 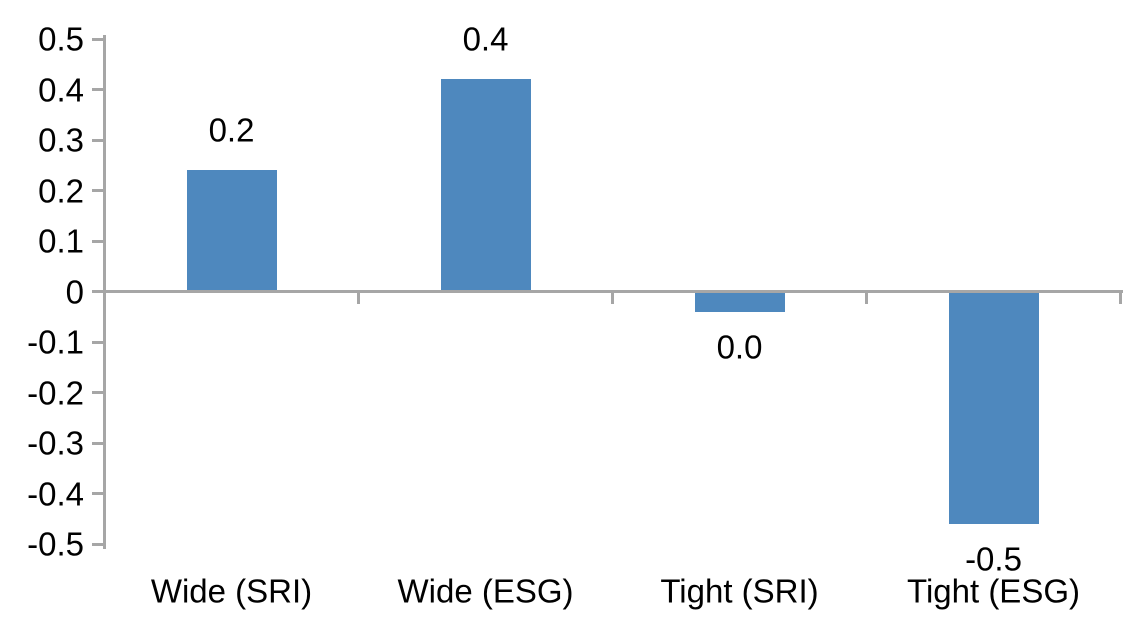 What do you see at coordinates (485, 591) in the screenshot?
I see `category-label: Wide (ESG)` at bounding box center [485, 591].